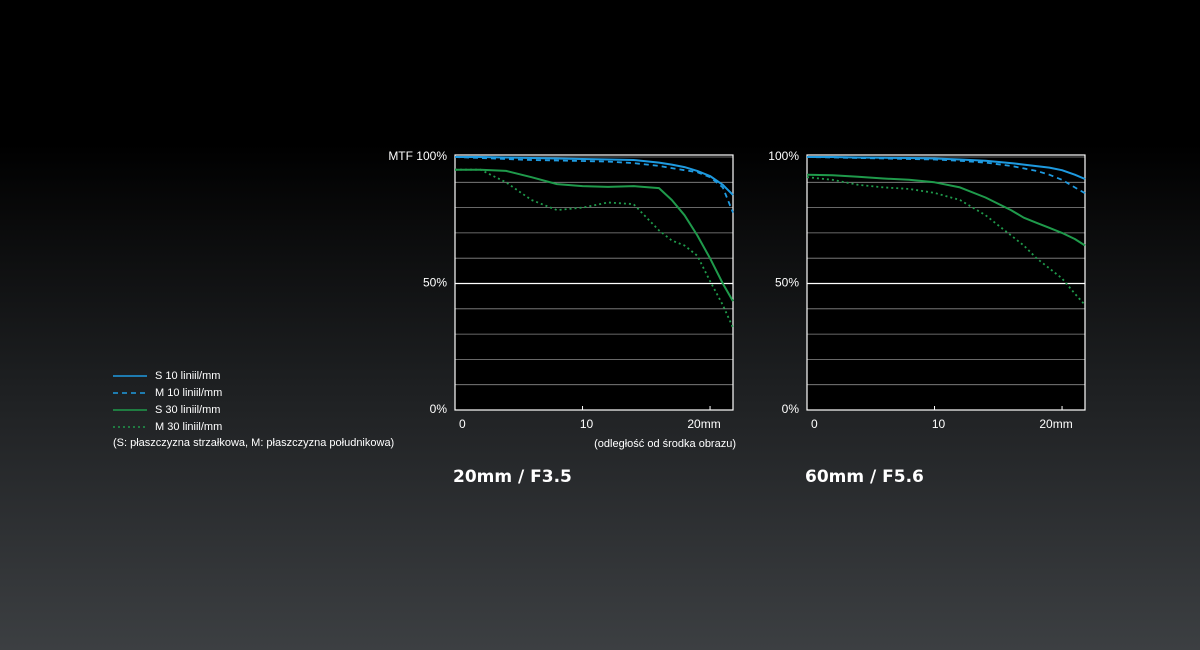 Image resolution: width=1200 pixels, height=650 pixels. I want to click on chart-title: 60mm / F5.6, so click(864, 477).